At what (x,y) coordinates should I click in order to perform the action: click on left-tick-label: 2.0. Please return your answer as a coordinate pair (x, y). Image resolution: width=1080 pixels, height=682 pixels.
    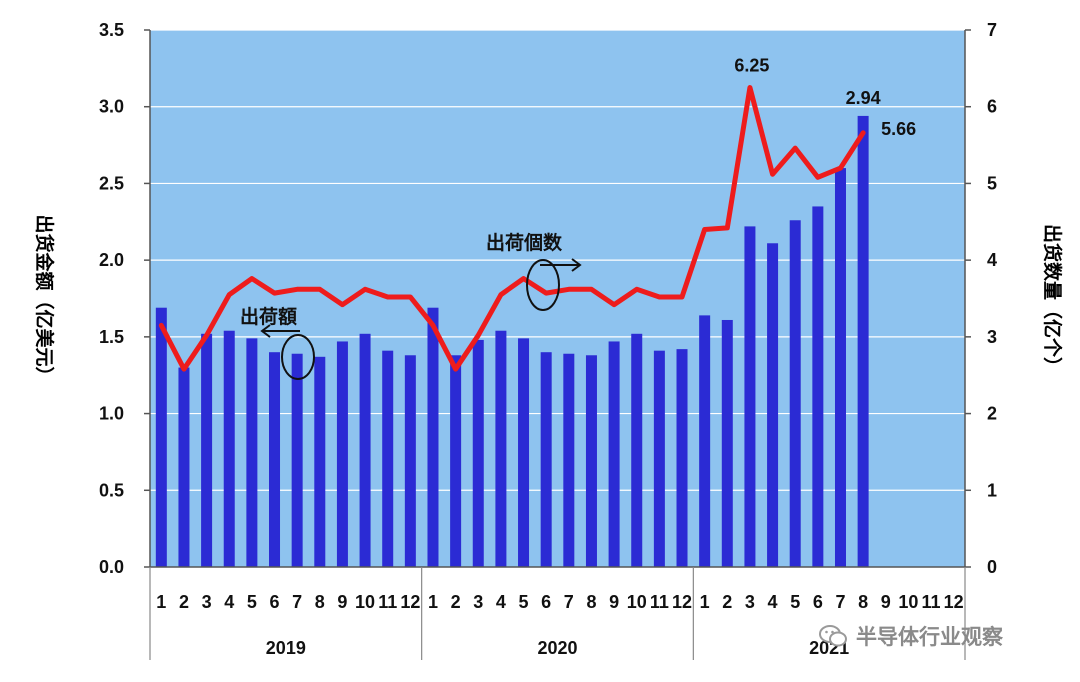
    Looking at the image, I should click on (111, 260).